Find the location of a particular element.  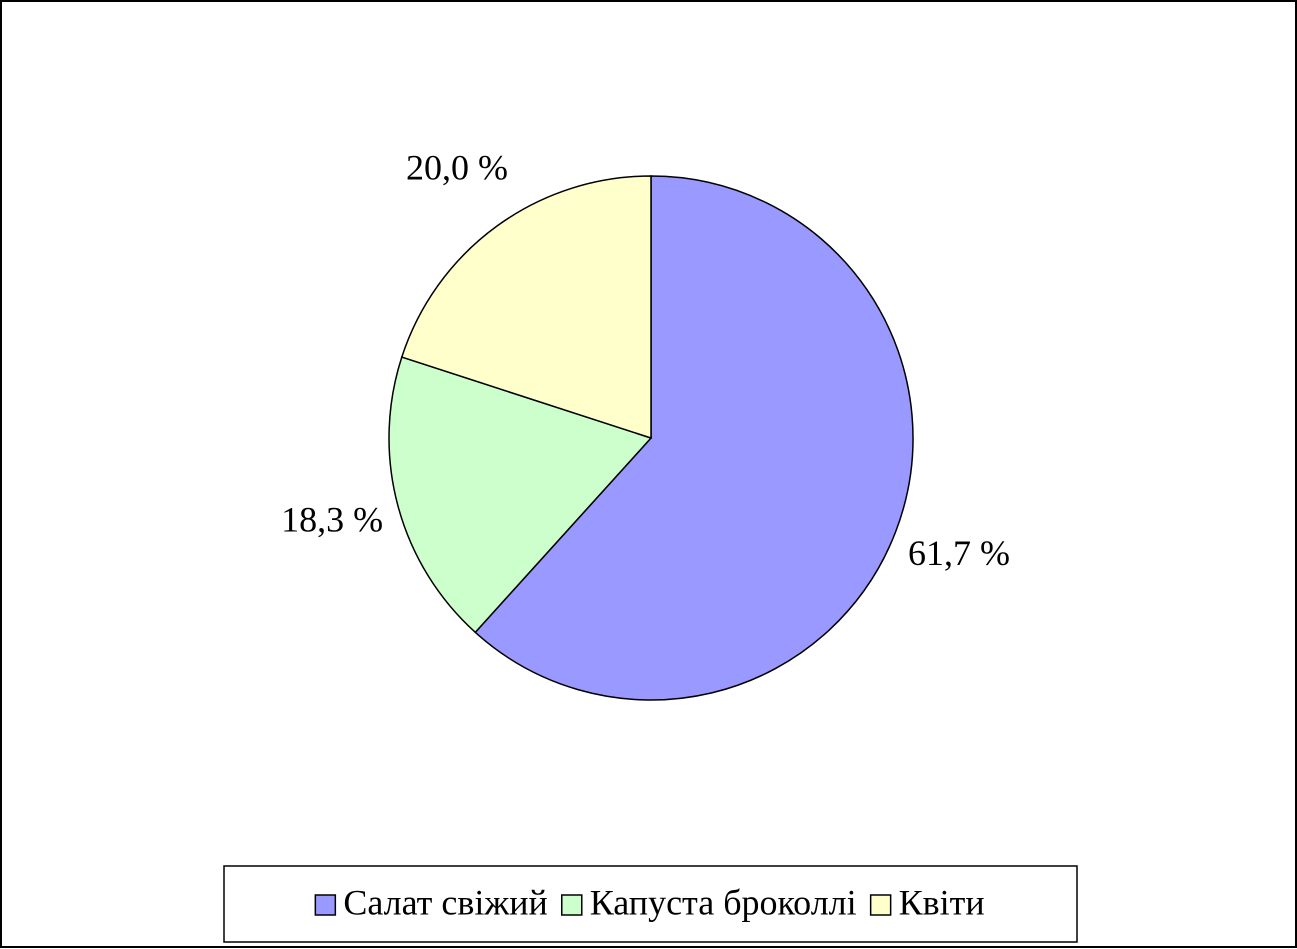

data-label: 20,0 % is located at coordinates (457, 167).